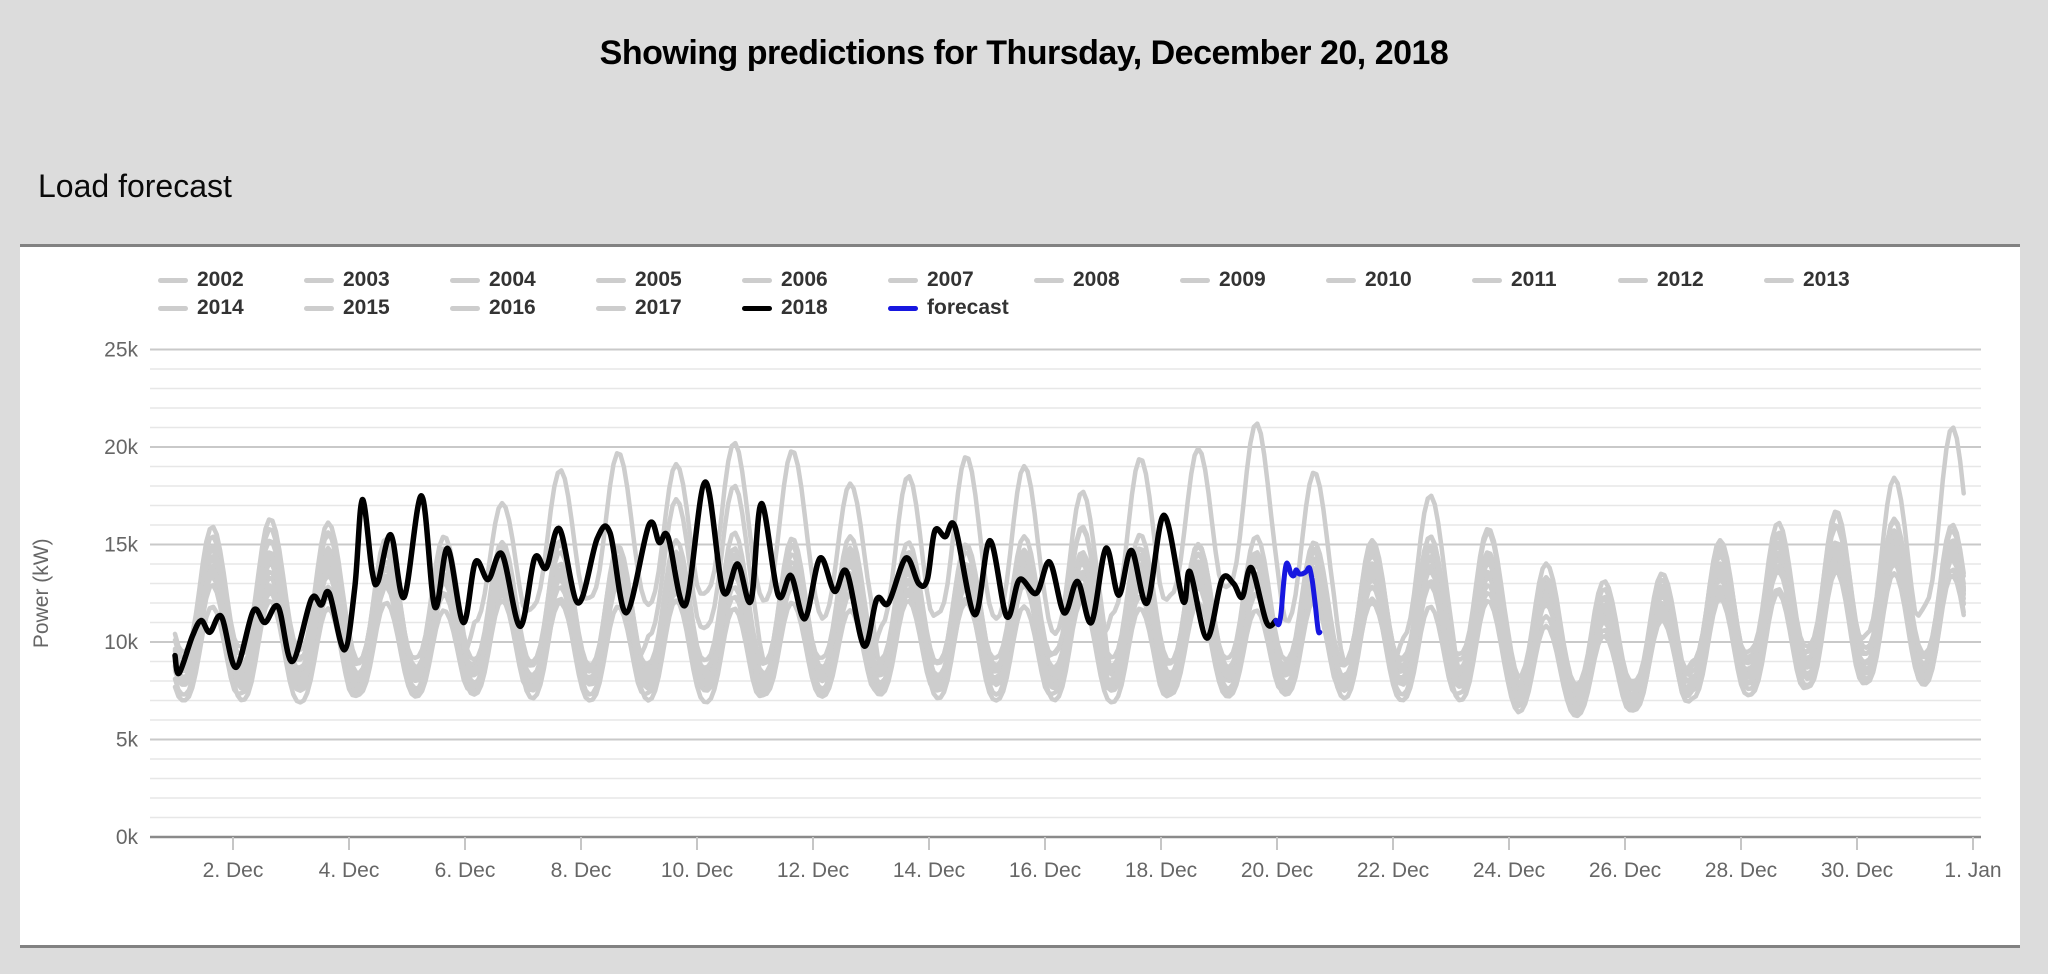  I want to click on legend-label: forecast, so click(968, 307).